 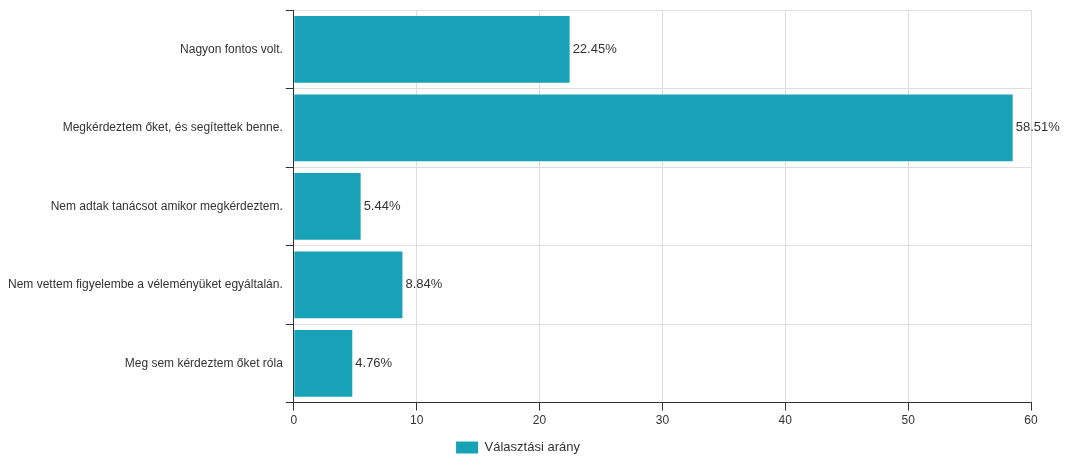 What do you see at coordinates (662, 420) in the screenshot?
I see `x-tick-label: 30` at bounding box center [662, 420].